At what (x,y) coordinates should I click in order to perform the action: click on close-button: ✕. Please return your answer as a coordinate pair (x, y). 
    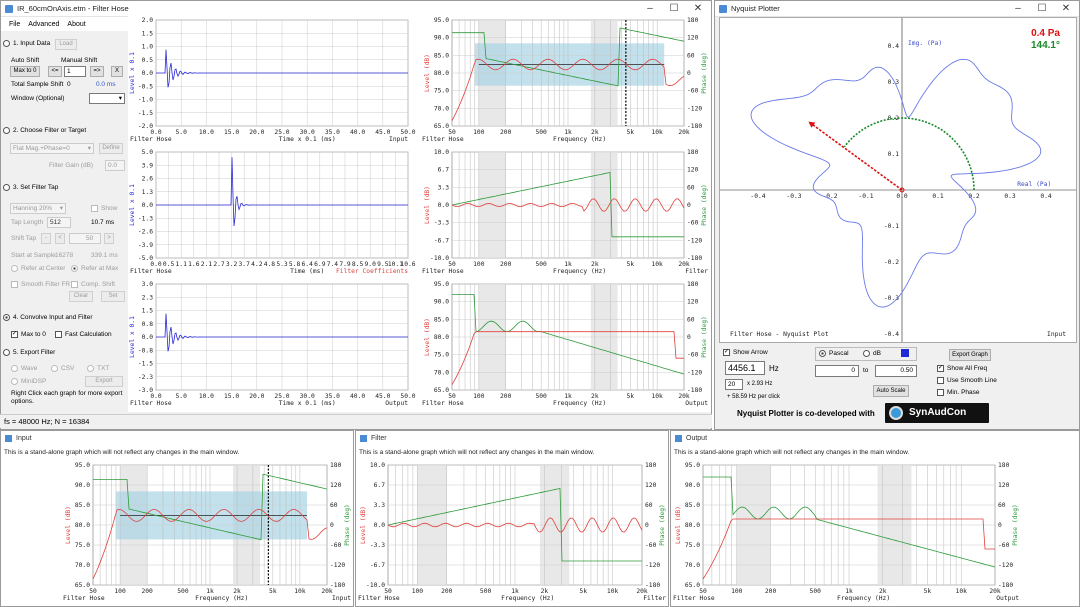
    Looking at the image, I should click on (698, 8).